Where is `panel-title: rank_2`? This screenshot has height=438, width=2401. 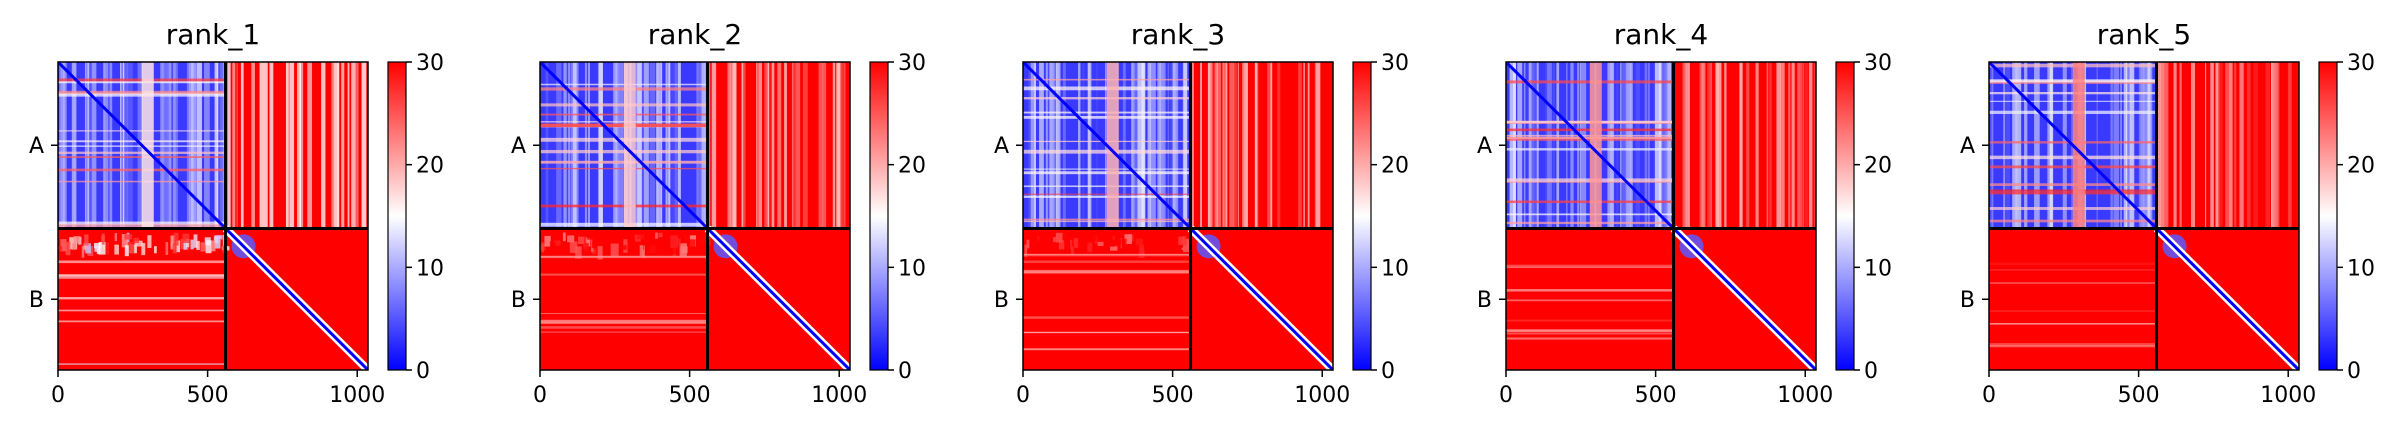 panel-title: rank_2 is located at coordinates (695, 34).